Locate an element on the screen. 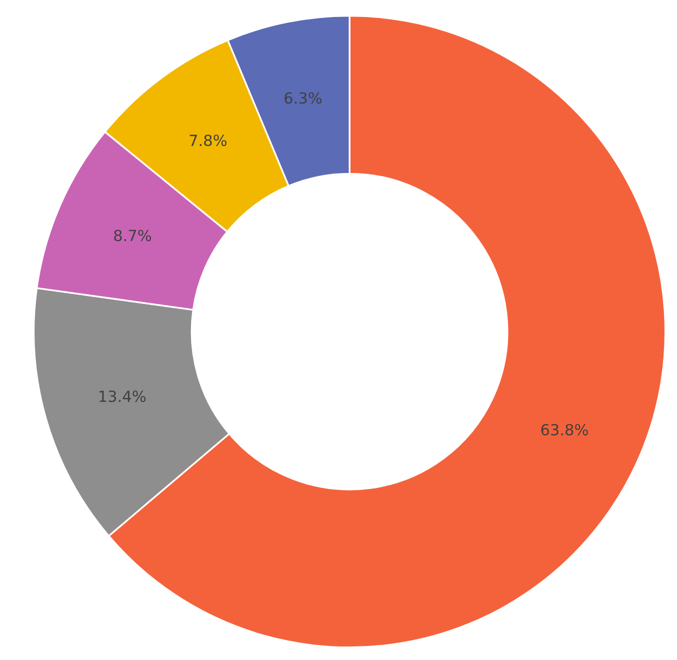 The height and width of the screenshot is (660, 677). data-label: 63.8% is located at coordinates (564, 430).